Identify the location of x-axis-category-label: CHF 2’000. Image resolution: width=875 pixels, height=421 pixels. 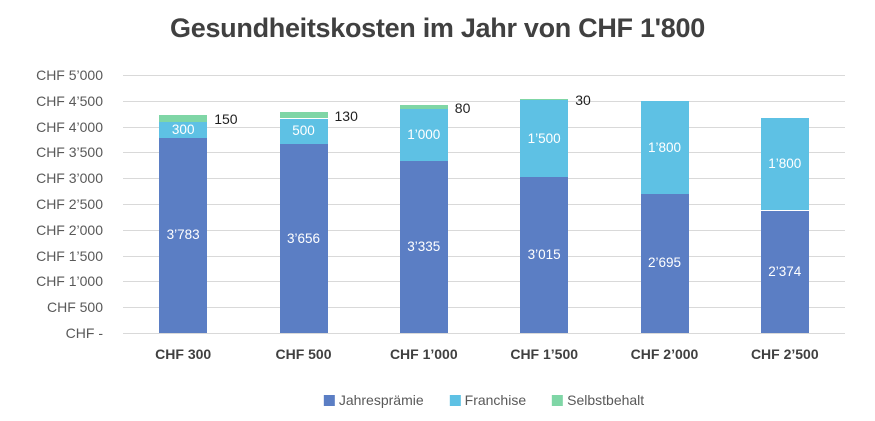
(664, 354).